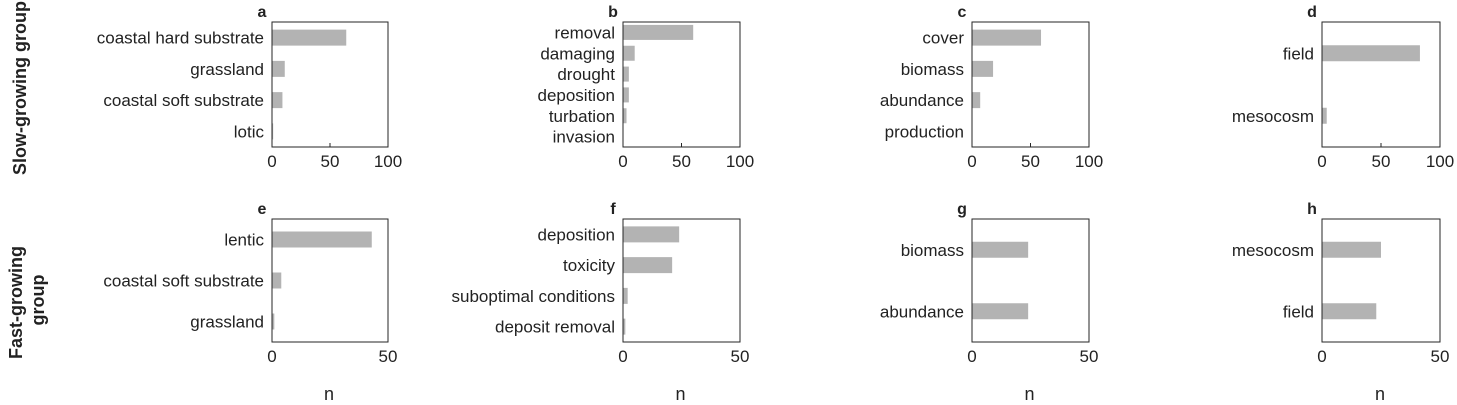 The height and width of the screenshot is (405, 1457). I want to click on row-label-slow: Slow-growing group, so click(20, 88).